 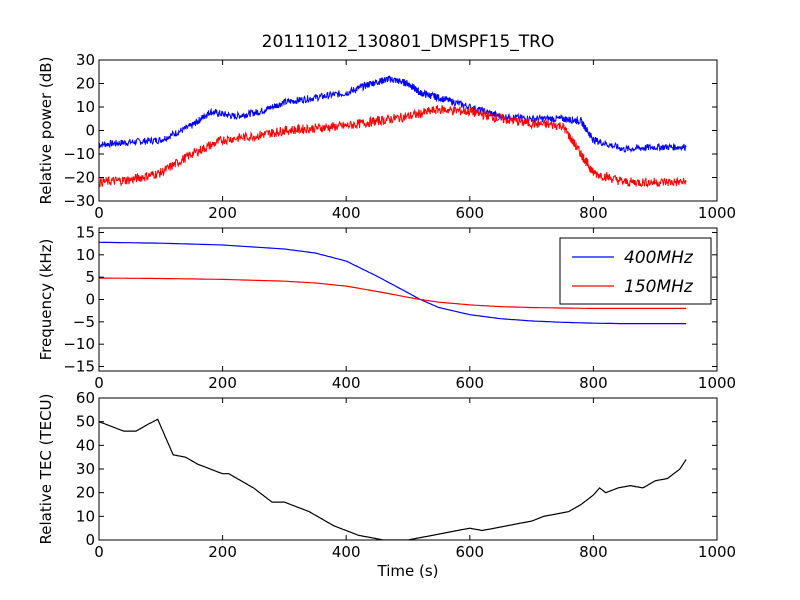 I want to click on x-axis-label: Time (s), so click(x=408, y=571).